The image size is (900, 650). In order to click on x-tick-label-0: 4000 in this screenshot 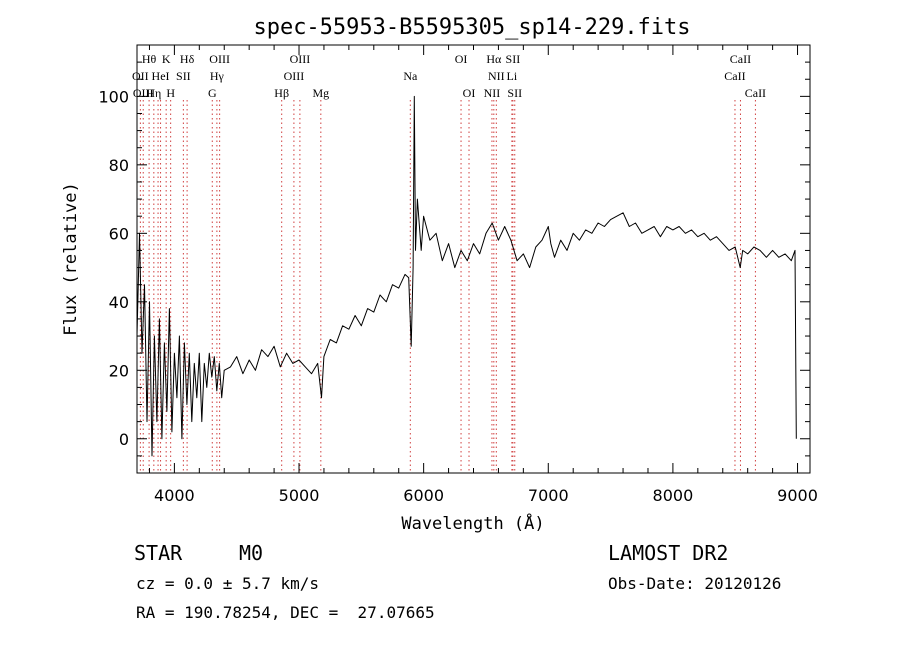, I will do `click(174, 495)`.